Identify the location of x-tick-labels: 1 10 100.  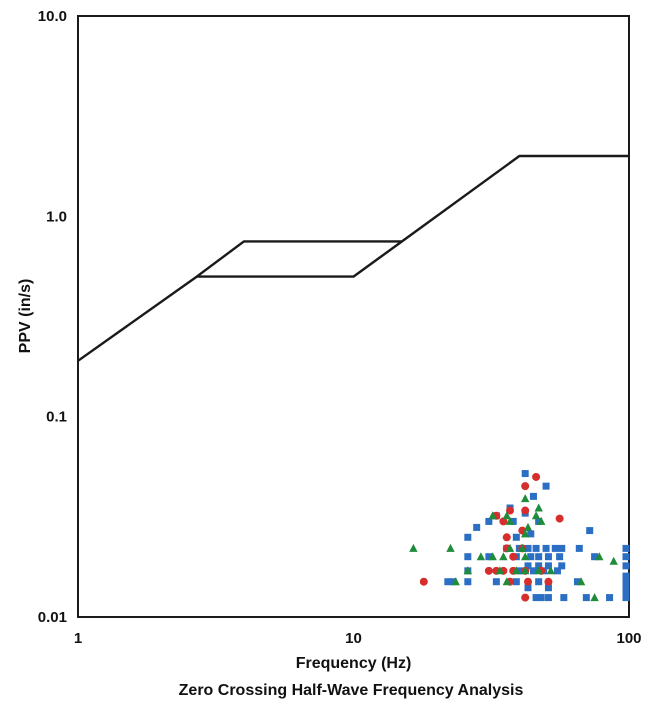
(358, 638).